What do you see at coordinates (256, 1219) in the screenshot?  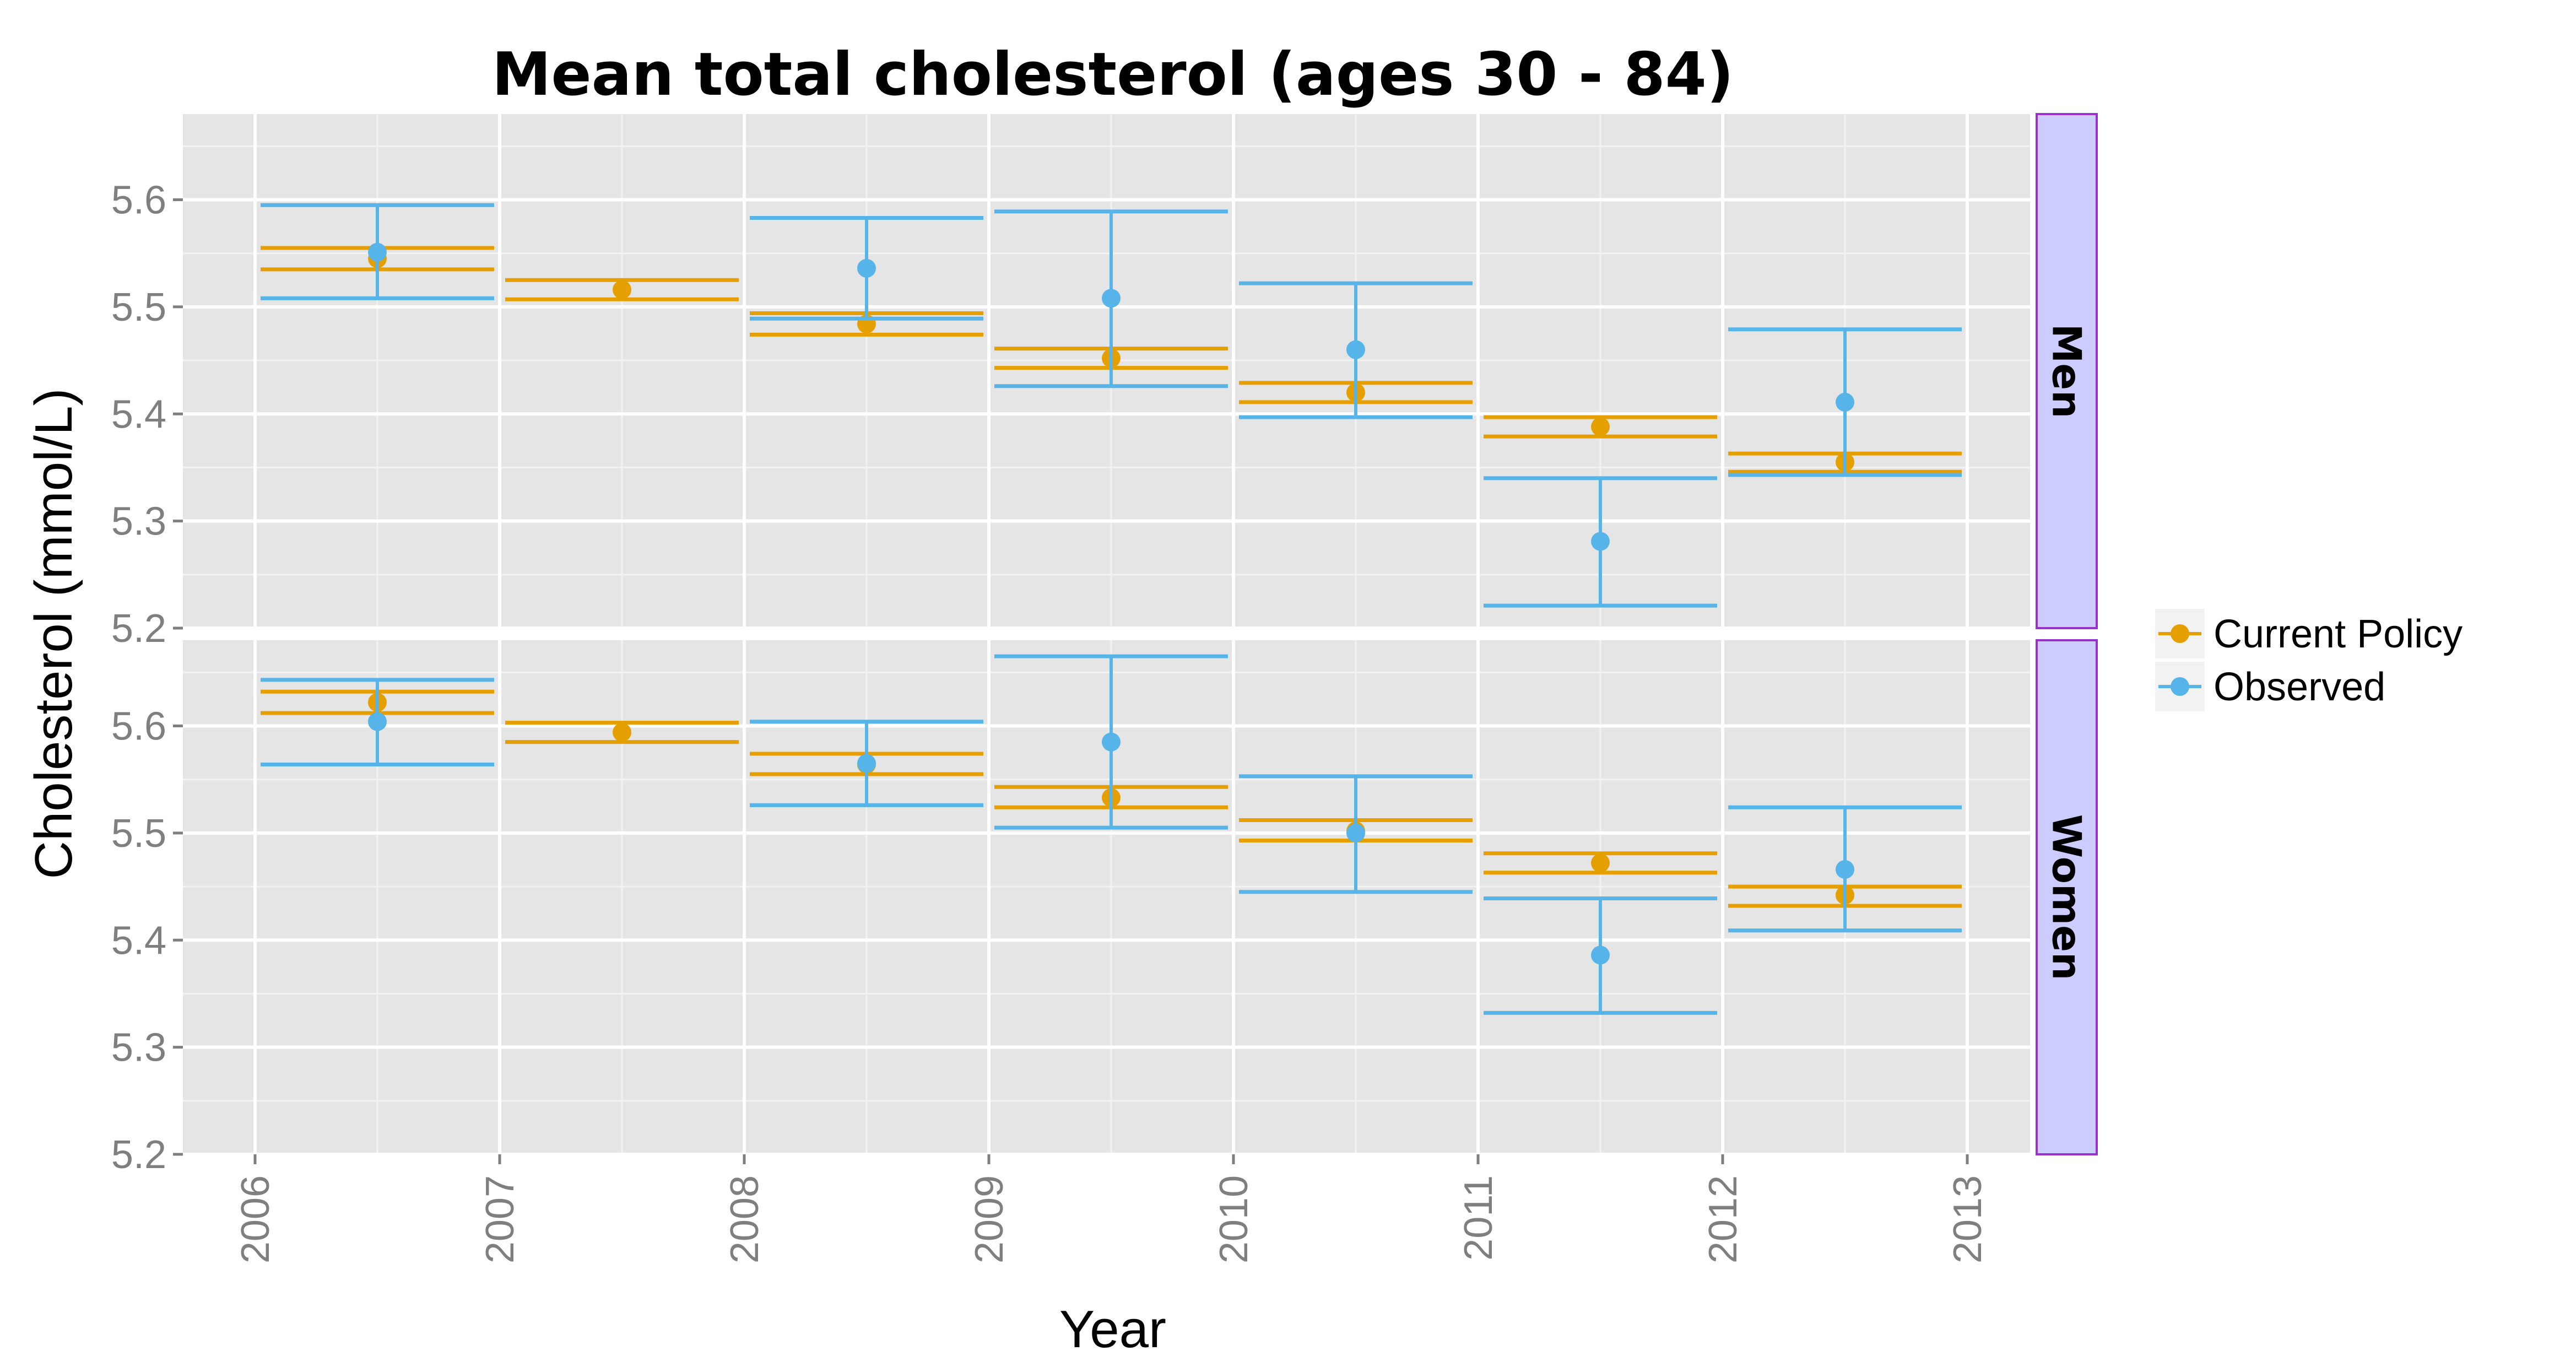 I see `x-tick-label: 2006` at bounding box center [256, 1219].